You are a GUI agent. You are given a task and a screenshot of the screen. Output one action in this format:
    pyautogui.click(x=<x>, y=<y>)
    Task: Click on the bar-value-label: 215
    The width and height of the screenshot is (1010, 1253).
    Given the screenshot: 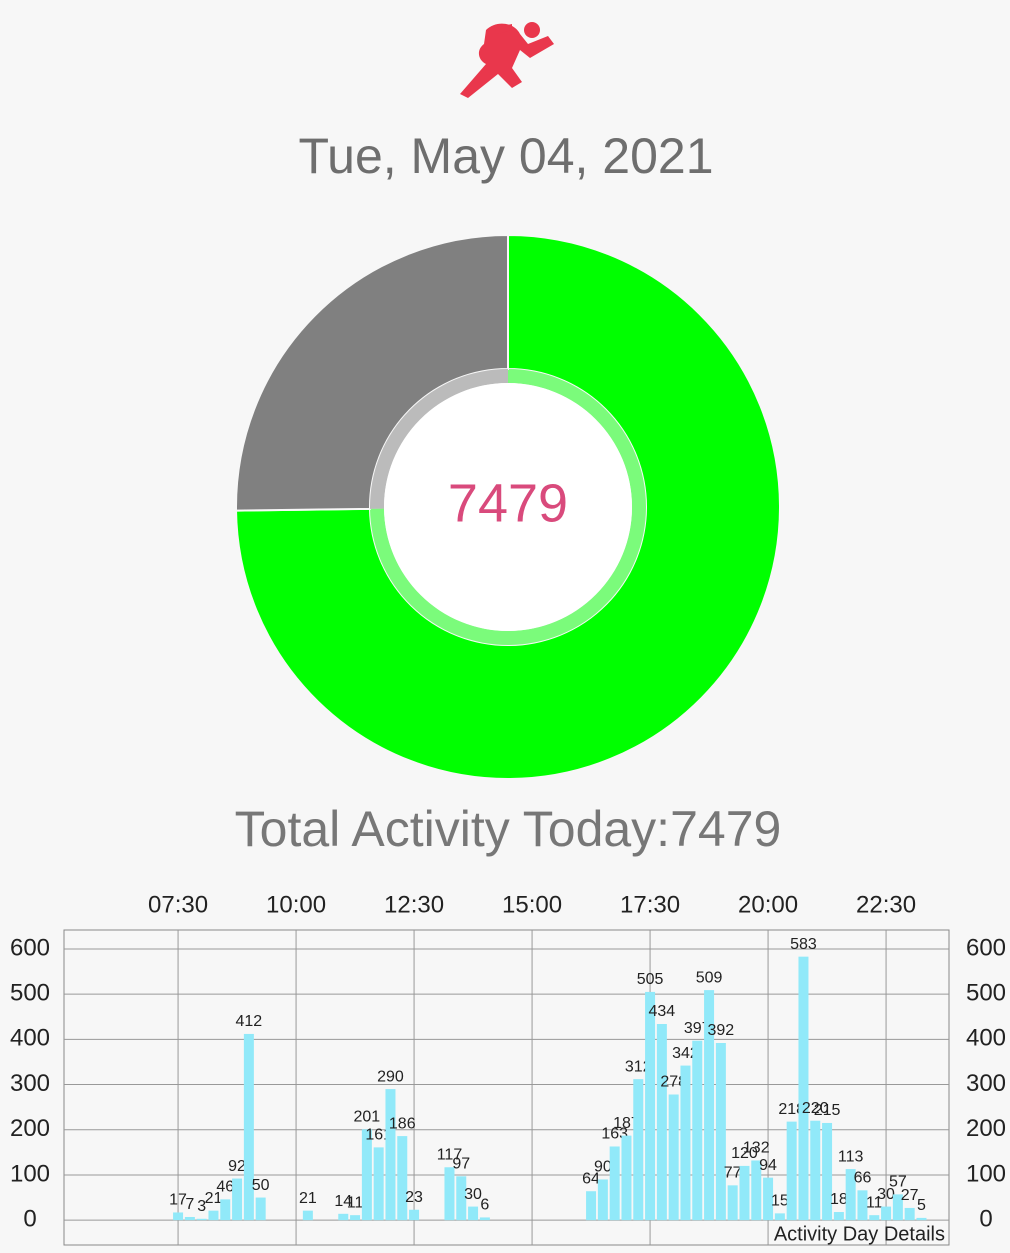 What is the action you would take?
    pyautogui.click(x=827, y=1110)
    